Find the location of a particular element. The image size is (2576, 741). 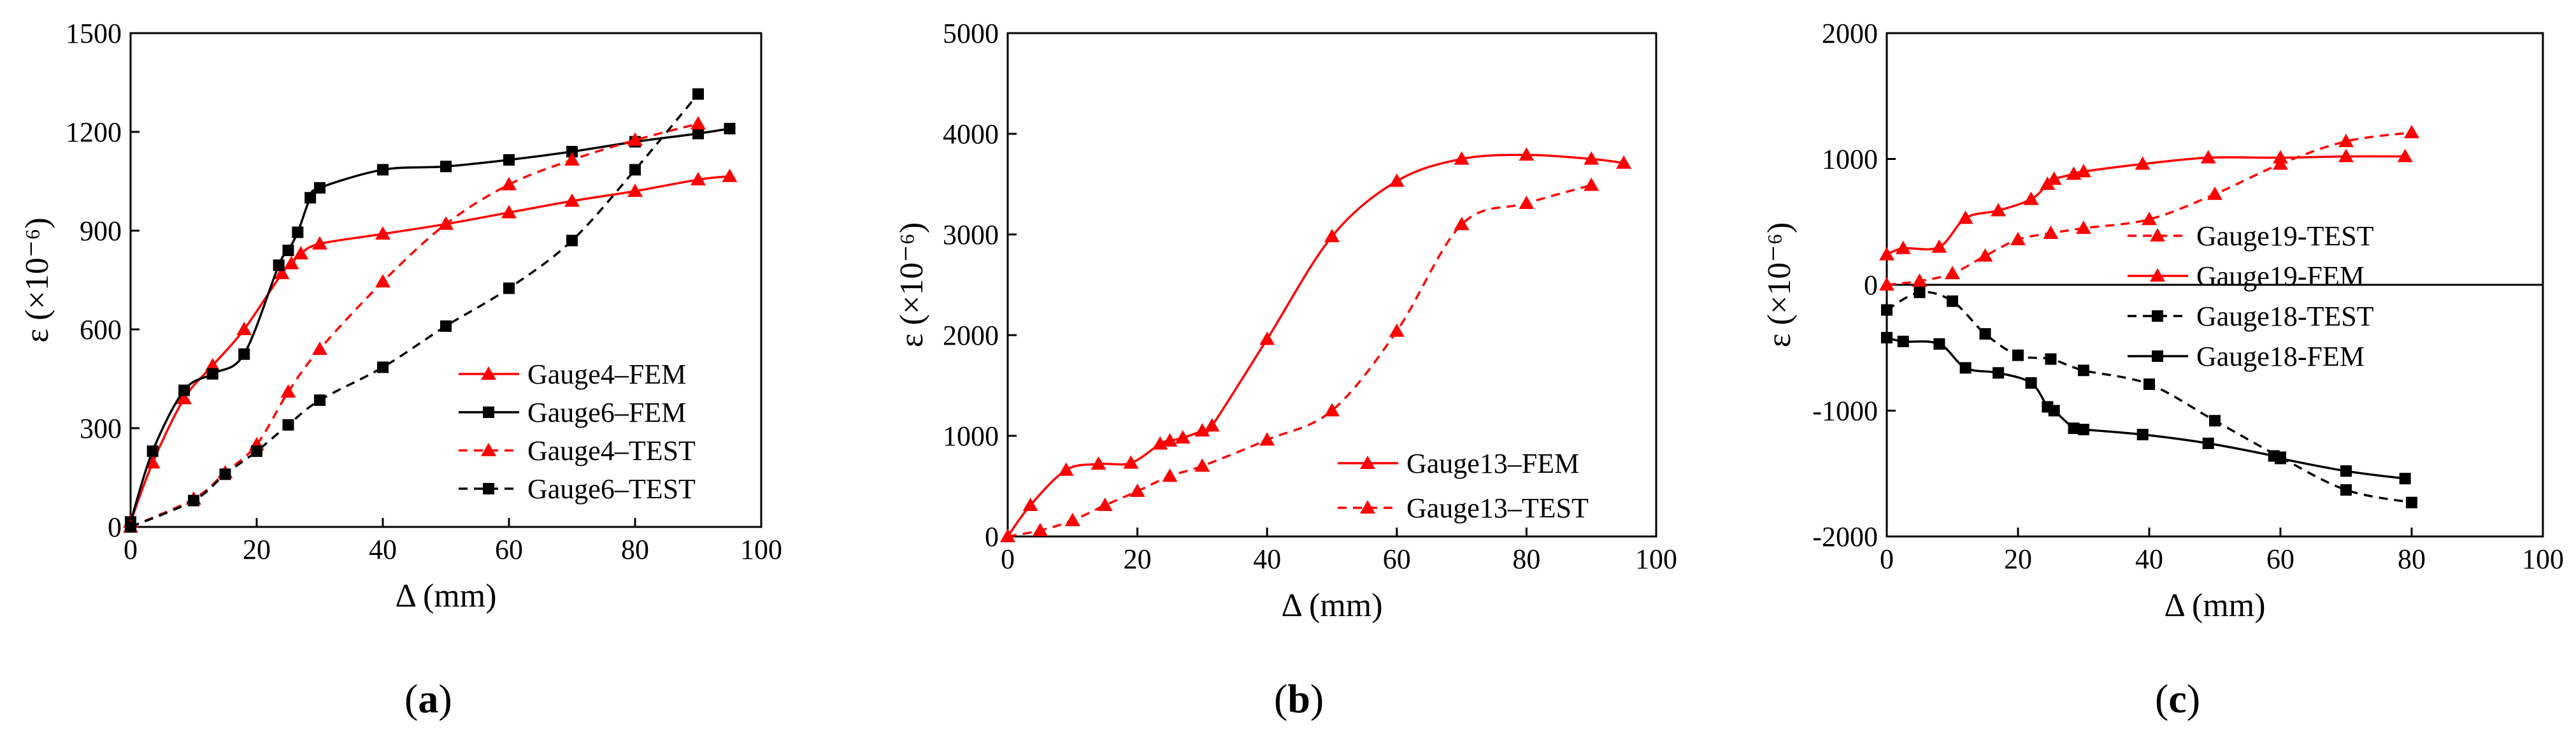

x-tick-label: 40 is located at coordinates (2149, 559).